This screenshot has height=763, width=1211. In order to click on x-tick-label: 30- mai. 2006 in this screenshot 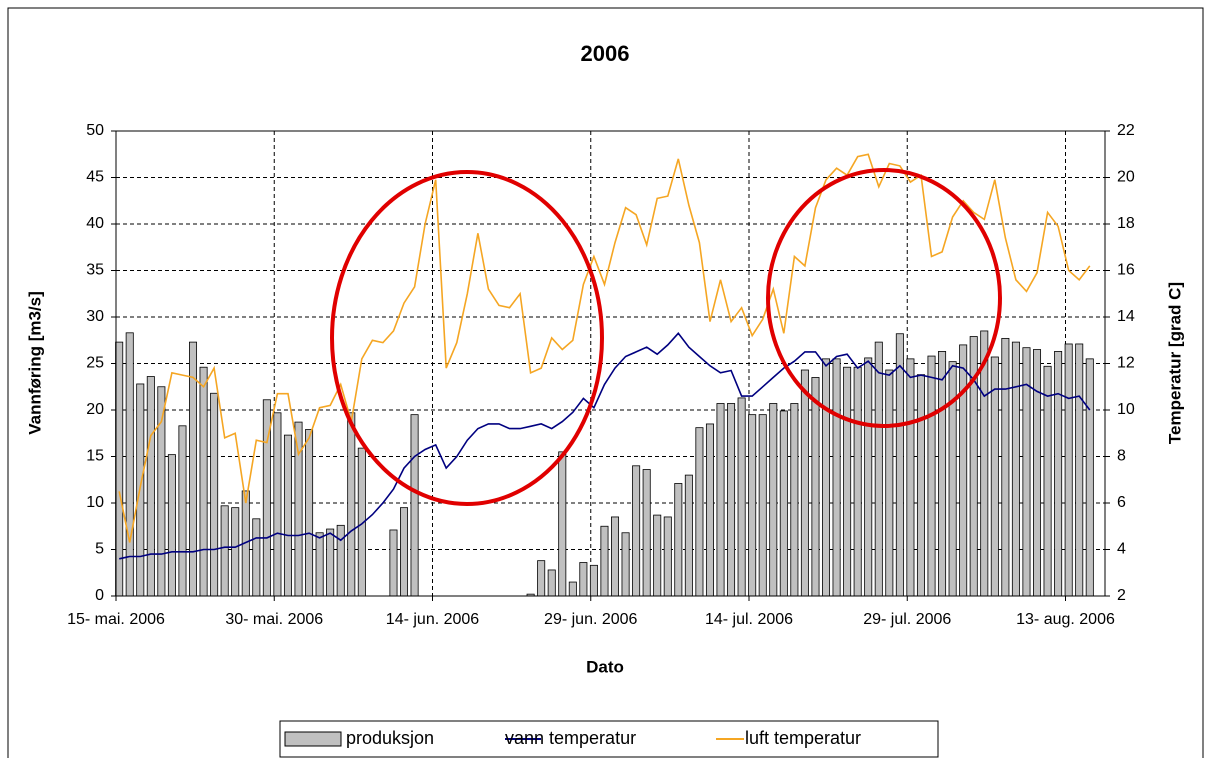, I will do `click(274, 619)`.